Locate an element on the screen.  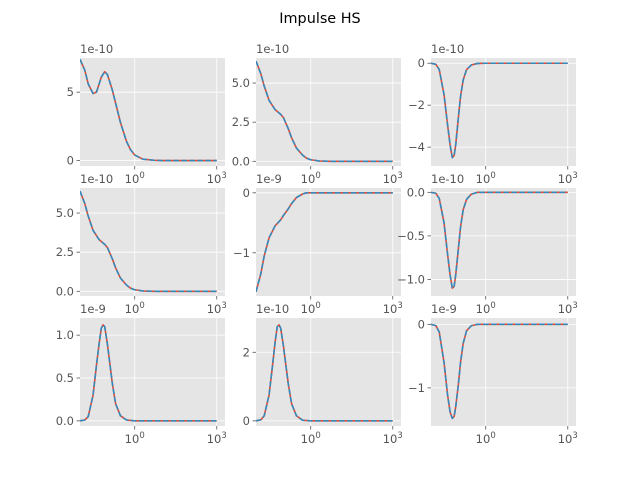
y-tick-label: −1.0 is located at coordinates (411, 279).